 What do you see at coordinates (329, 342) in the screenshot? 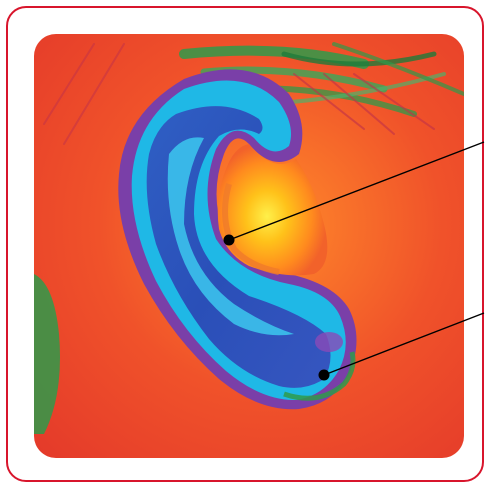
I see `upper-lobe-purple` at bounding box center [329, 342].